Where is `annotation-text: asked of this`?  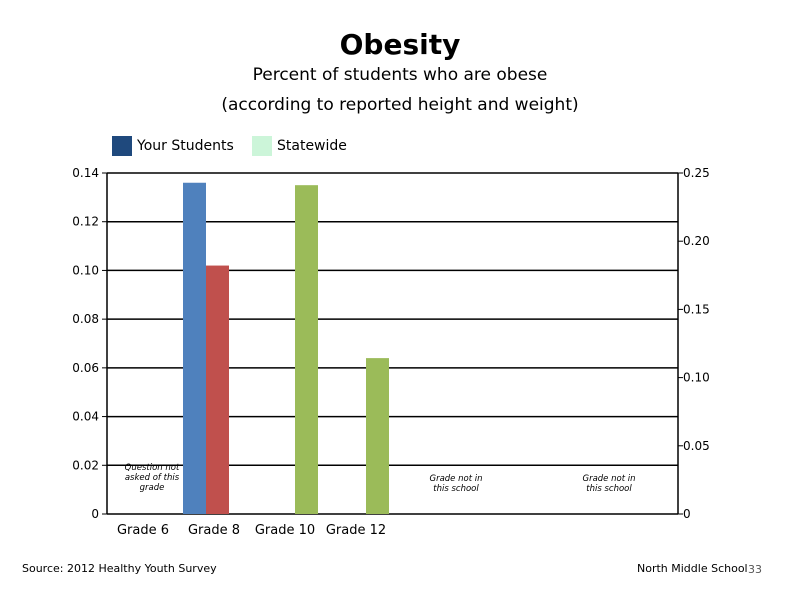 annotation-text: asked of this is located at coordinates (152, 478).